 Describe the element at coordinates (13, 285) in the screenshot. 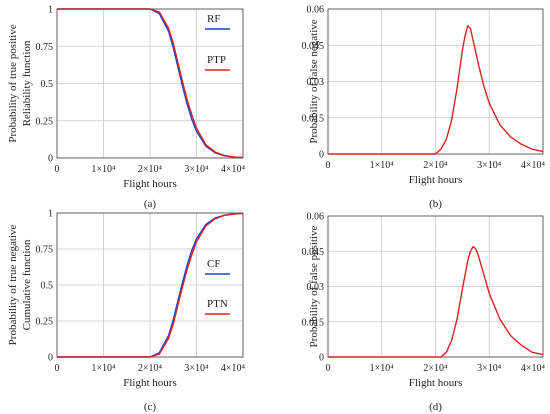

I see `y-axis-label: Probability of true negative` at that location.